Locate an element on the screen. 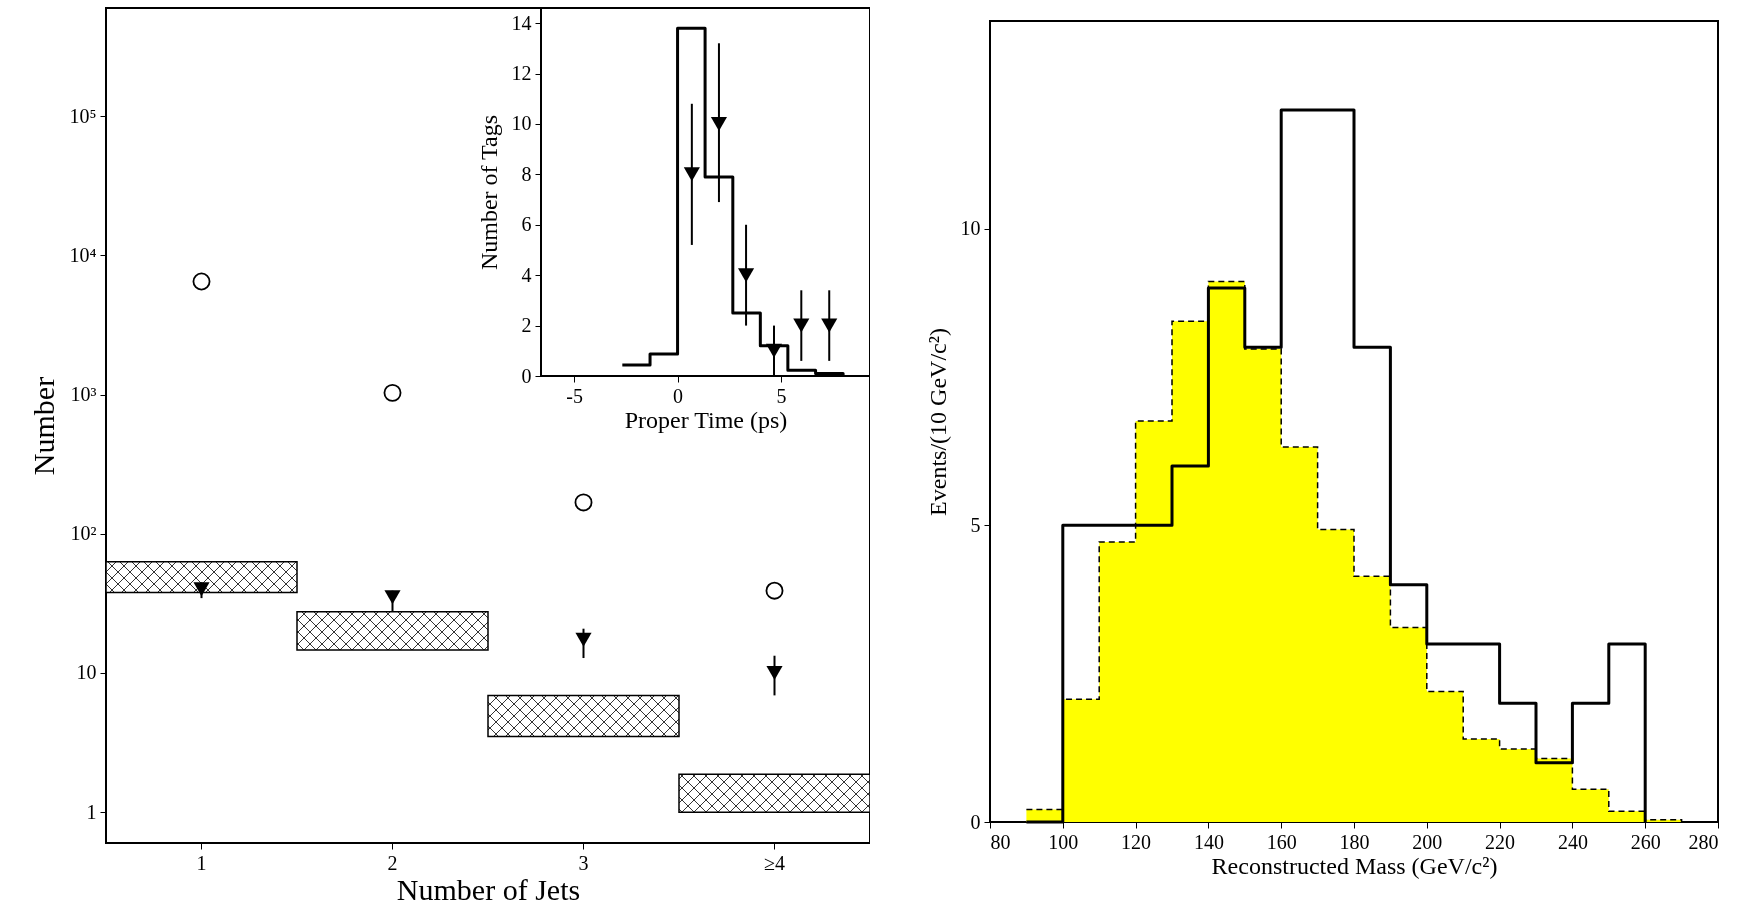 The width and height of the screenshot is (1754, 905). y-tick-label: 4 is located at coordinates (526, 274).